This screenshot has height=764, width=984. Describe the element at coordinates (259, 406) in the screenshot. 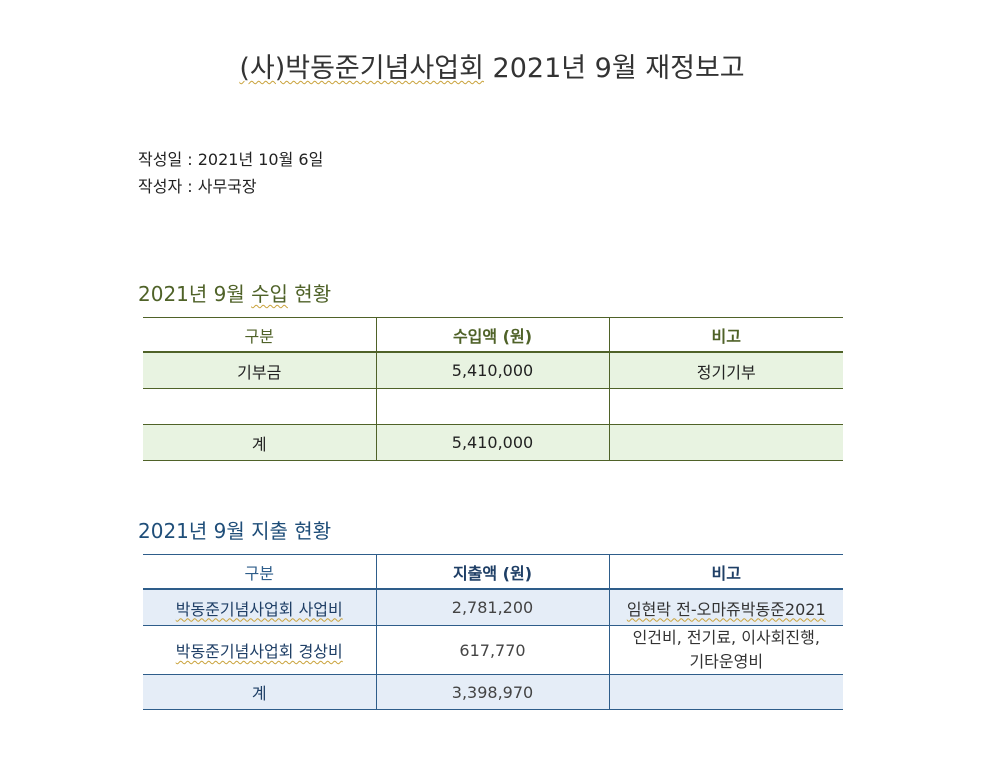

I see `income-category-cell` at that location.